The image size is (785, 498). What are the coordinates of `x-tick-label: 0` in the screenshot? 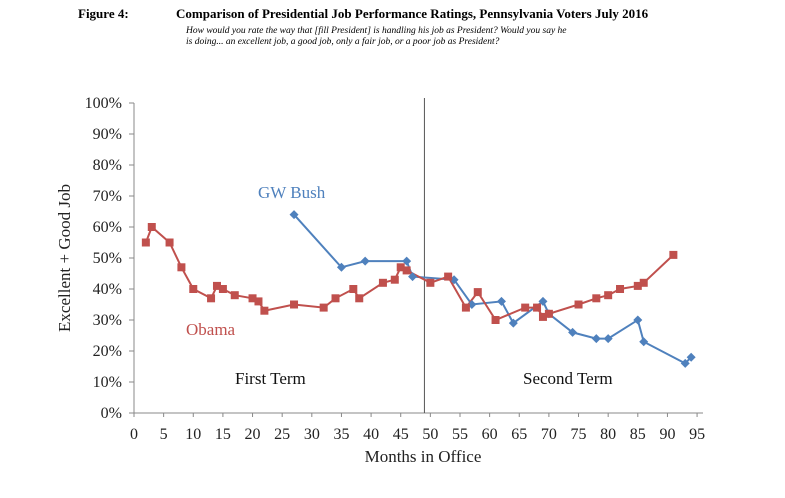 It's located at (134, 434).